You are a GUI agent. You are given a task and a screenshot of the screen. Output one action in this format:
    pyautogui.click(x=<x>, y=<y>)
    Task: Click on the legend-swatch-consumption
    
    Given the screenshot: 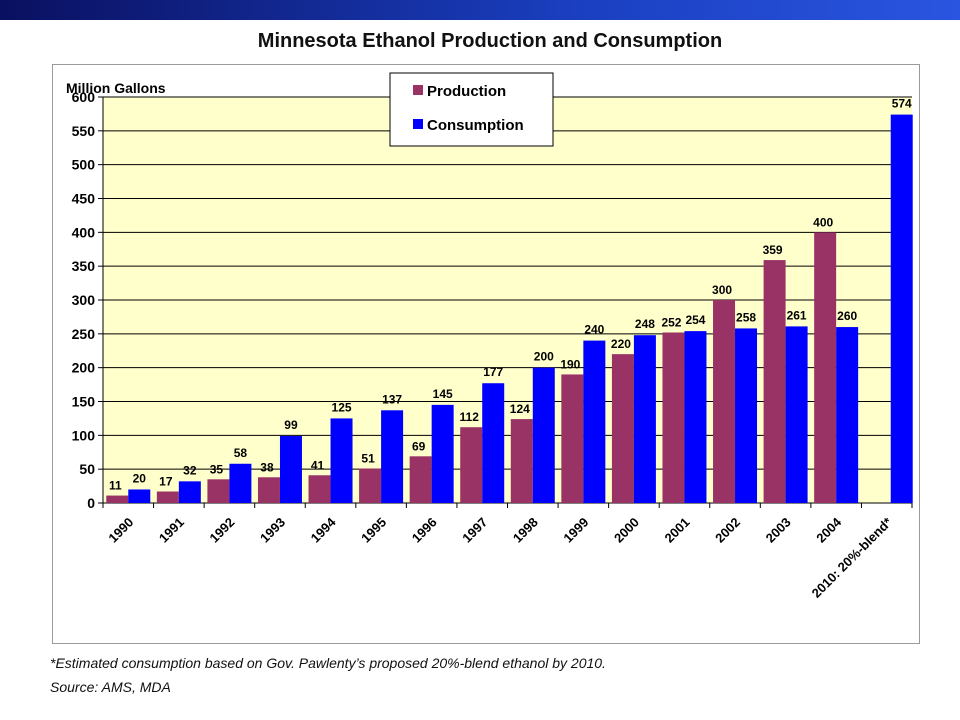 What is the action you would take?
    pyautogui.click(x=418, y=124)
    